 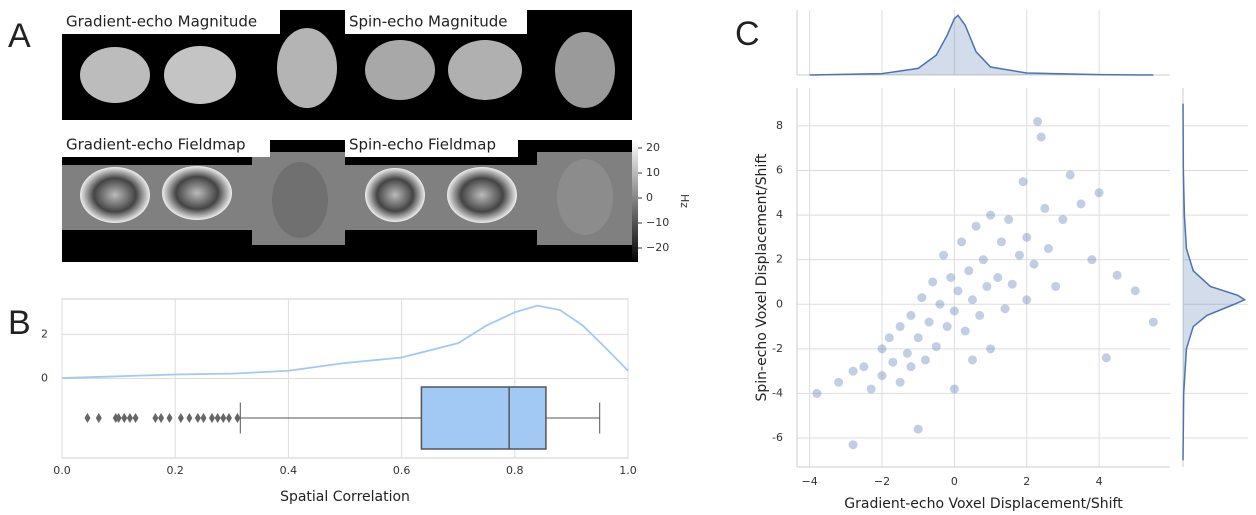 I want to click on axis-label: Hz, so click(x=684, y=201).